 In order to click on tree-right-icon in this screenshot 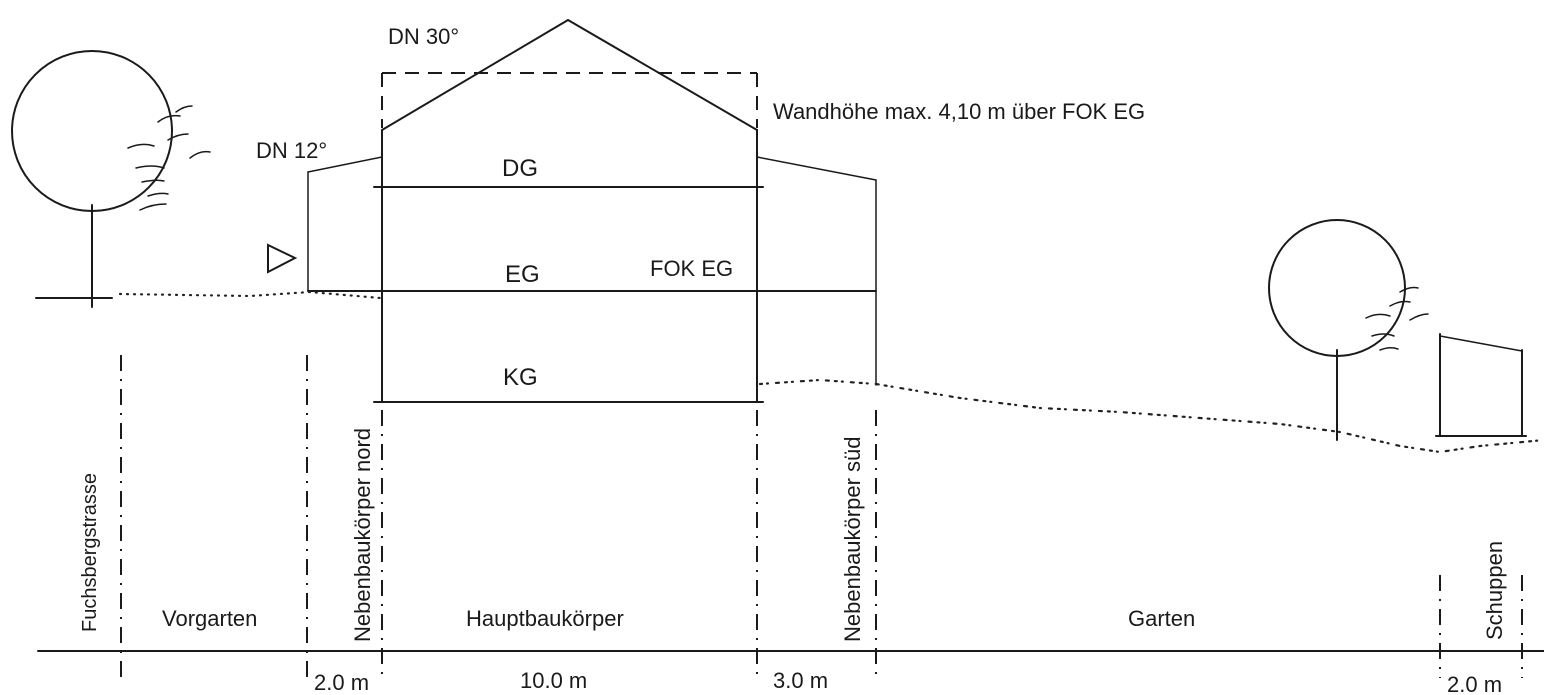, I will do `click(1348, 330)`.